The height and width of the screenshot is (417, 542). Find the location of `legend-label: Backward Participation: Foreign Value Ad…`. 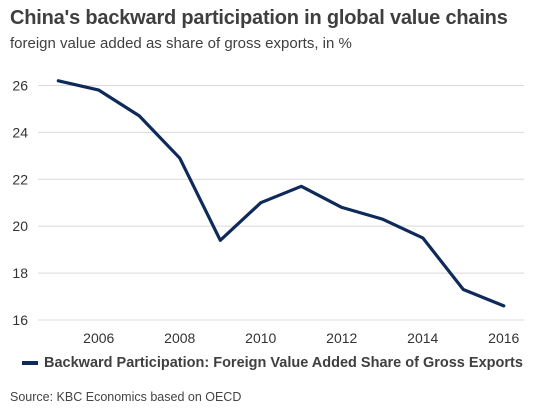

legend-label: Backward Participation: Foreign Value Ad… is located at coordinates (283, 363).